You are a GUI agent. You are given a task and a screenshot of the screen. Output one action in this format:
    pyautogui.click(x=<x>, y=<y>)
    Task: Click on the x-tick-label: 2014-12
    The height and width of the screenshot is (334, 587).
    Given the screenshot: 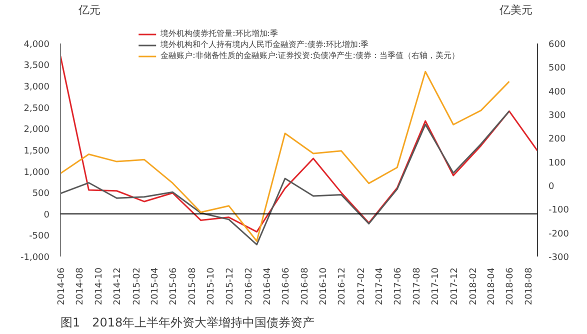 What is the action you would take?
    pyautogui.click(x=118, y=286)
    